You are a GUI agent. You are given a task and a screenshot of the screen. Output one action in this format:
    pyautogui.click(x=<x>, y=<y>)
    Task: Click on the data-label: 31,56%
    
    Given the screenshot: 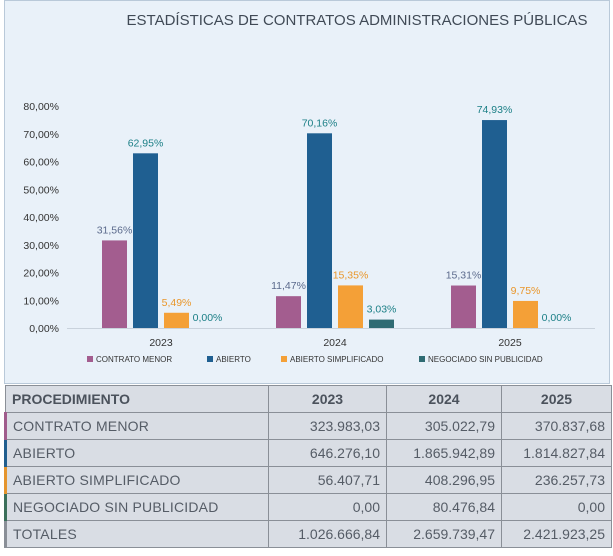 What is the action you would take?
    pyautogui.click(x=115, y=230)
    